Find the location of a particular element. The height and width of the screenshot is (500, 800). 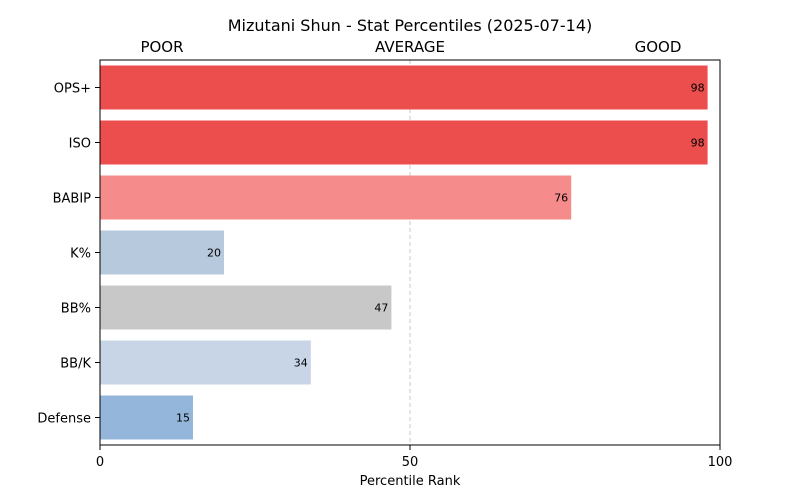

category-label: ISO is located at coordinates (80, 144).